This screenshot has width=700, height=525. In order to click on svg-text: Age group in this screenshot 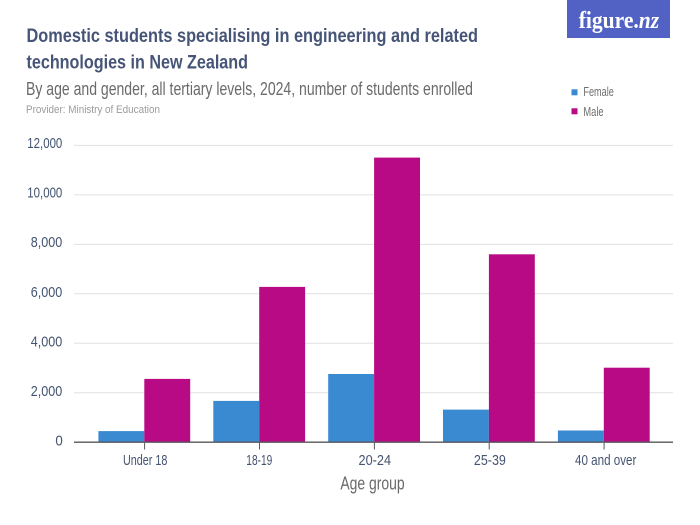, I will do `click(372, 484)`.